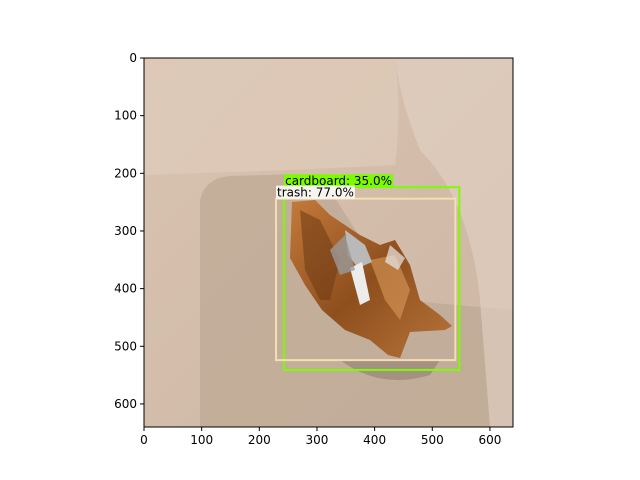 This screenshot has width=640, height=480. Describe the element at coordinates (125, 231) in the screenshot. I see `y-tick-label: 300` at that location.